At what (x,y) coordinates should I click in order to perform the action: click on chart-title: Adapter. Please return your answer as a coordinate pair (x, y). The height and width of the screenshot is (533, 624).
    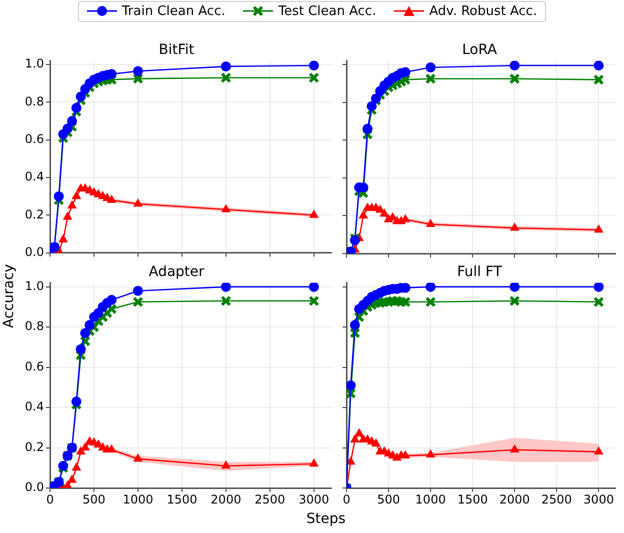
    Looking at the image, I should click on (176, 272).